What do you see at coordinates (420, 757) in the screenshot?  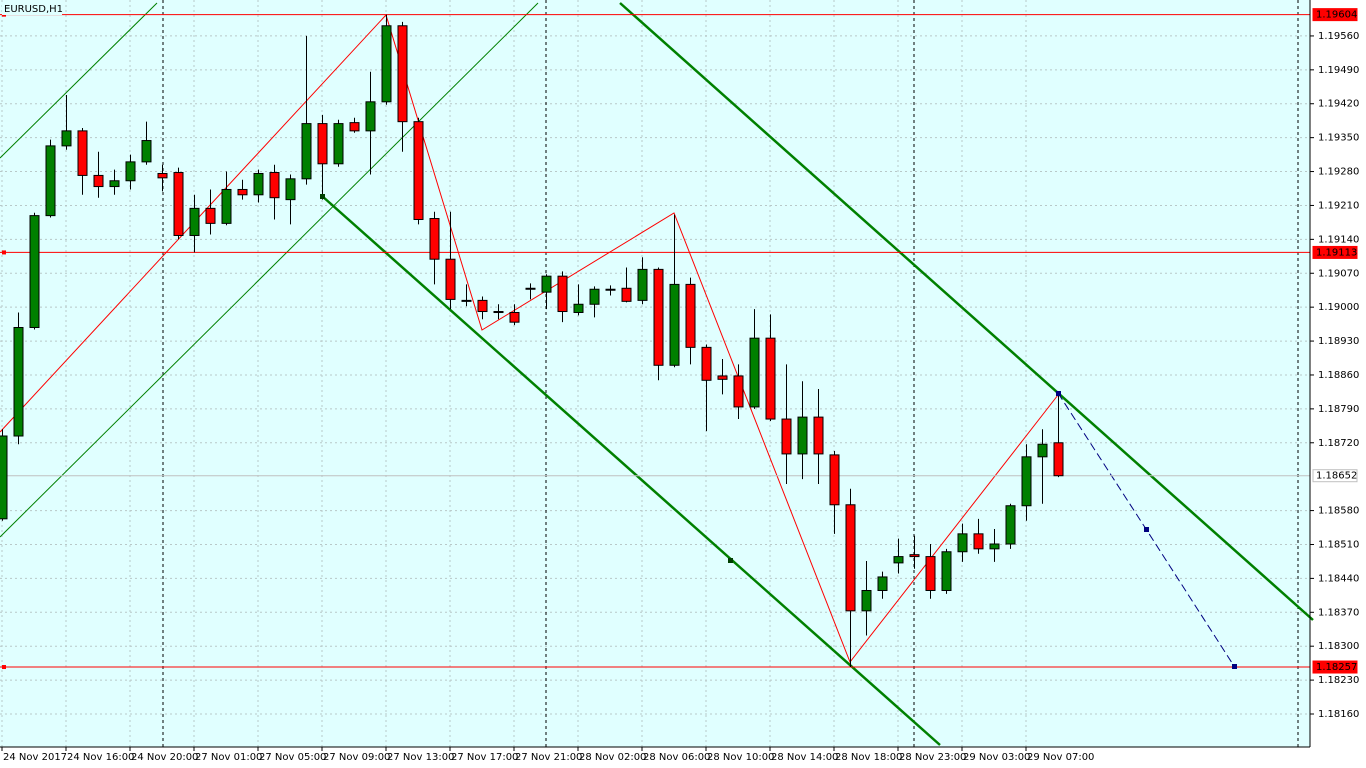 I see `x-tick-label: 27 Nov 13:00` at bounding box center [420, 757].